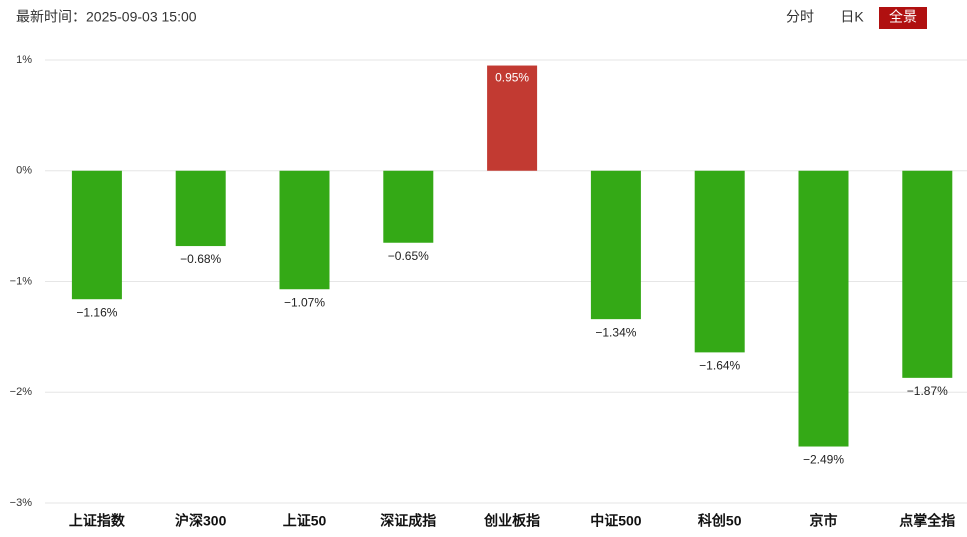 Image resolution: width=967 pixels, height=537 pixels. I want to click on x-tick-label: 创业板指, so click(511, 521).